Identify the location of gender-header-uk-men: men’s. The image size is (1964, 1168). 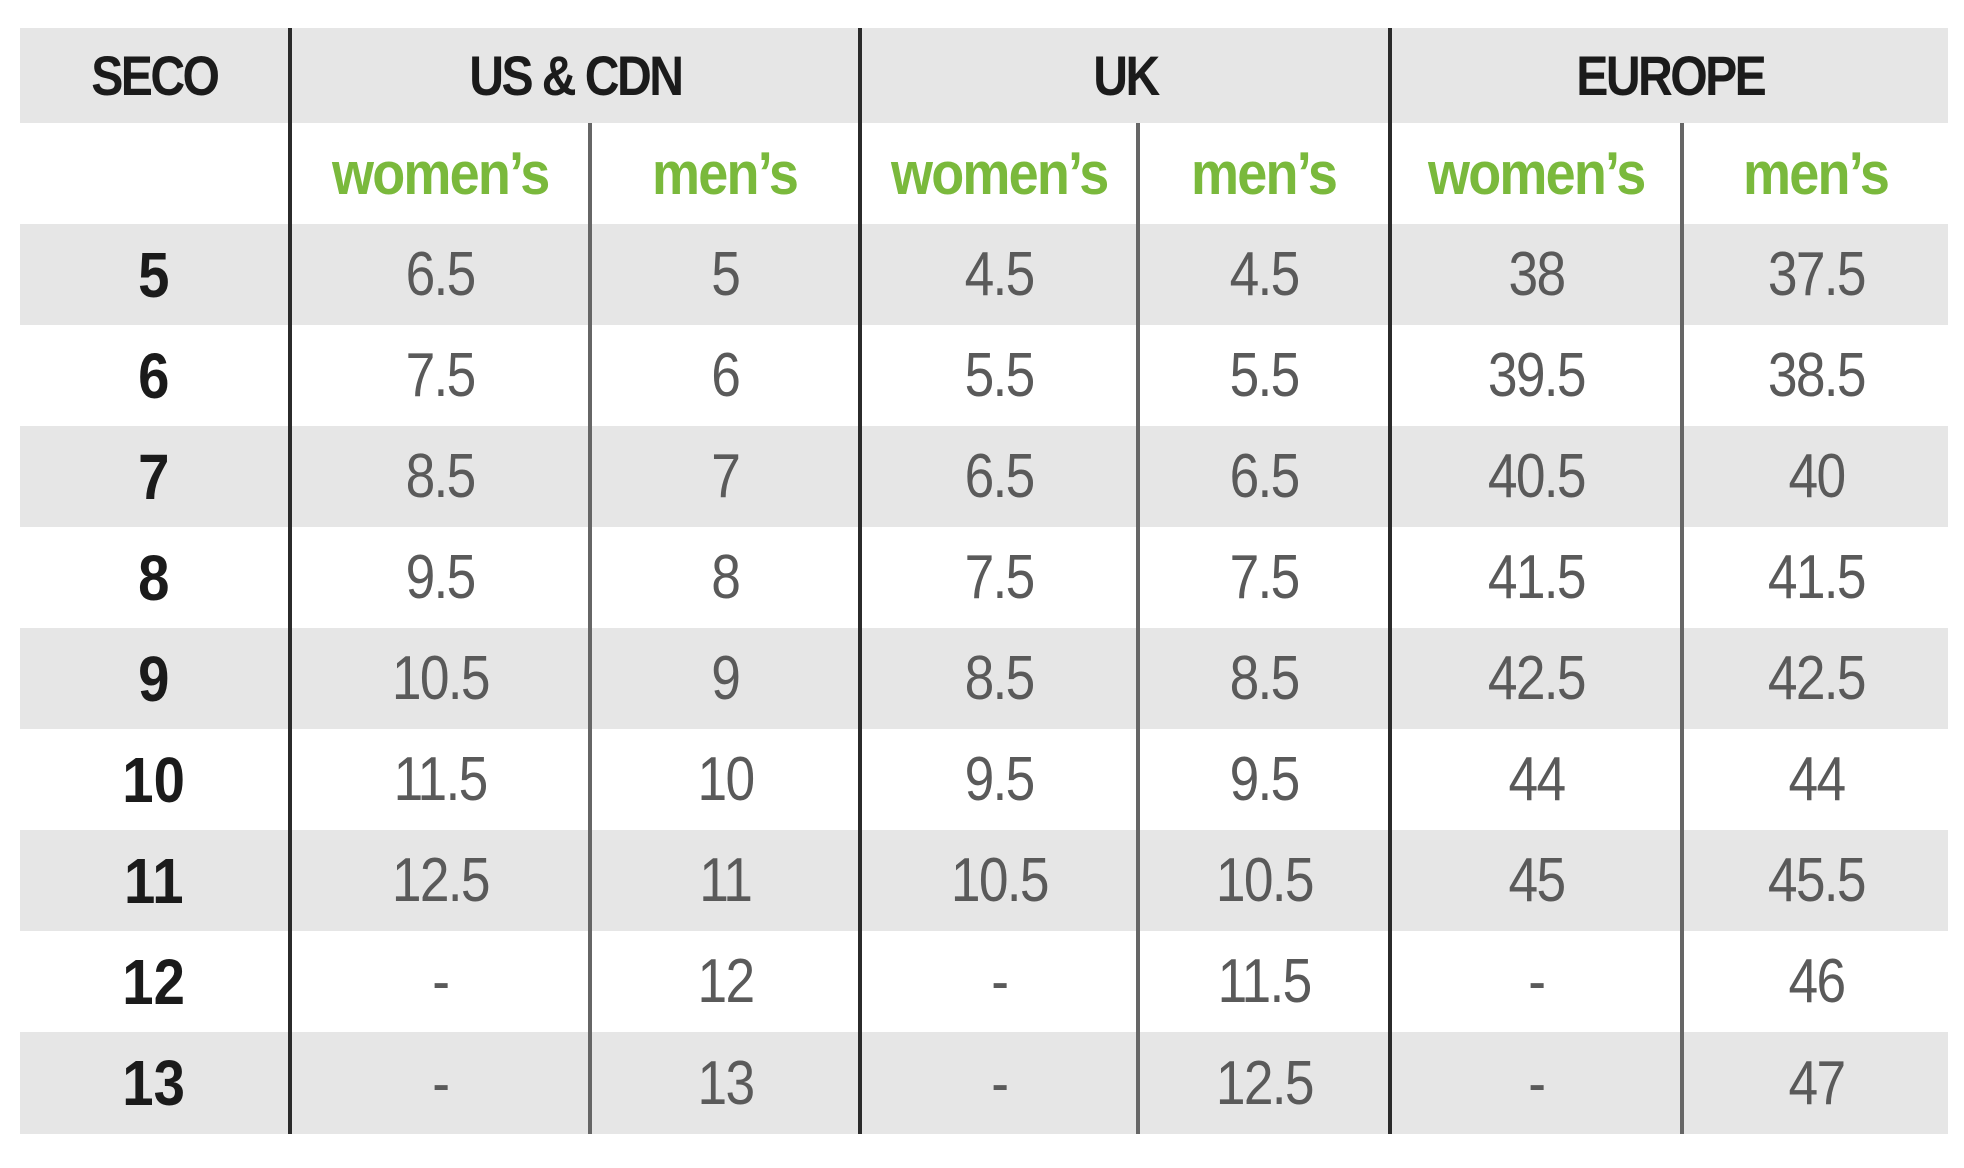
(1263, 173).